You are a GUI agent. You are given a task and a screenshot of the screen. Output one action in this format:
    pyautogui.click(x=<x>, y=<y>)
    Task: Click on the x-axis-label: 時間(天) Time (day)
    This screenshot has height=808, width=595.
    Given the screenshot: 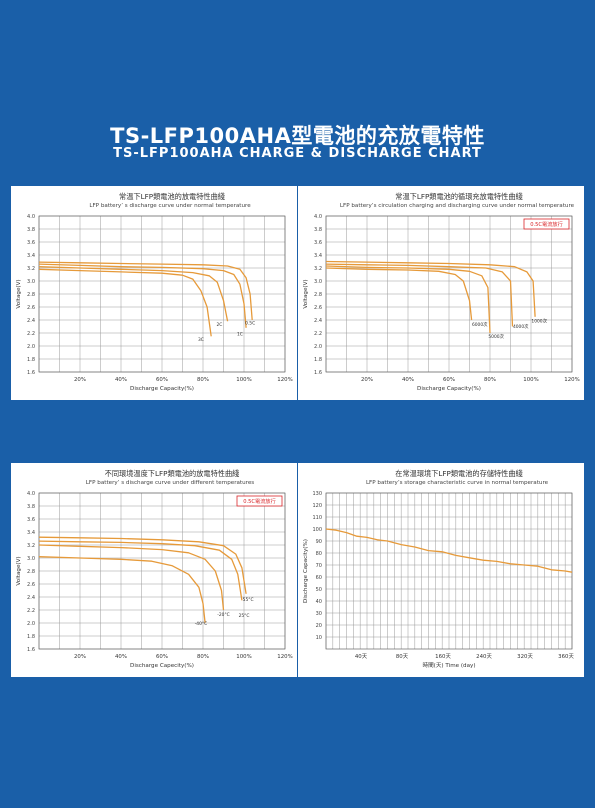 What is the action you would take?
    pyautogui.click(x=448, y=665)
    